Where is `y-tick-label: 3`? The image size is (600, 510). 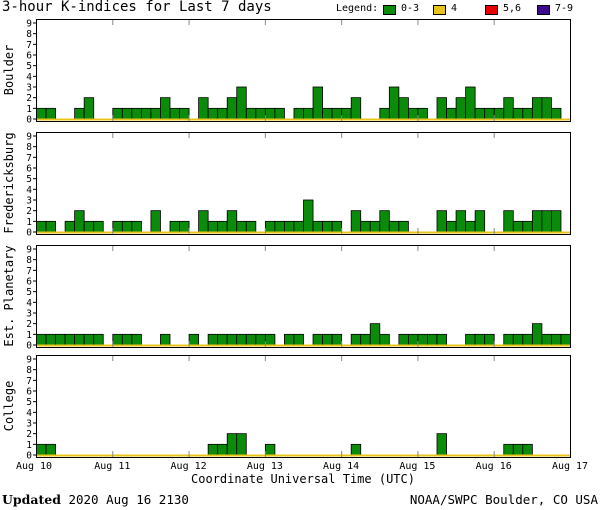
y-tick-label: 3 is located at coordinates (29, 88).